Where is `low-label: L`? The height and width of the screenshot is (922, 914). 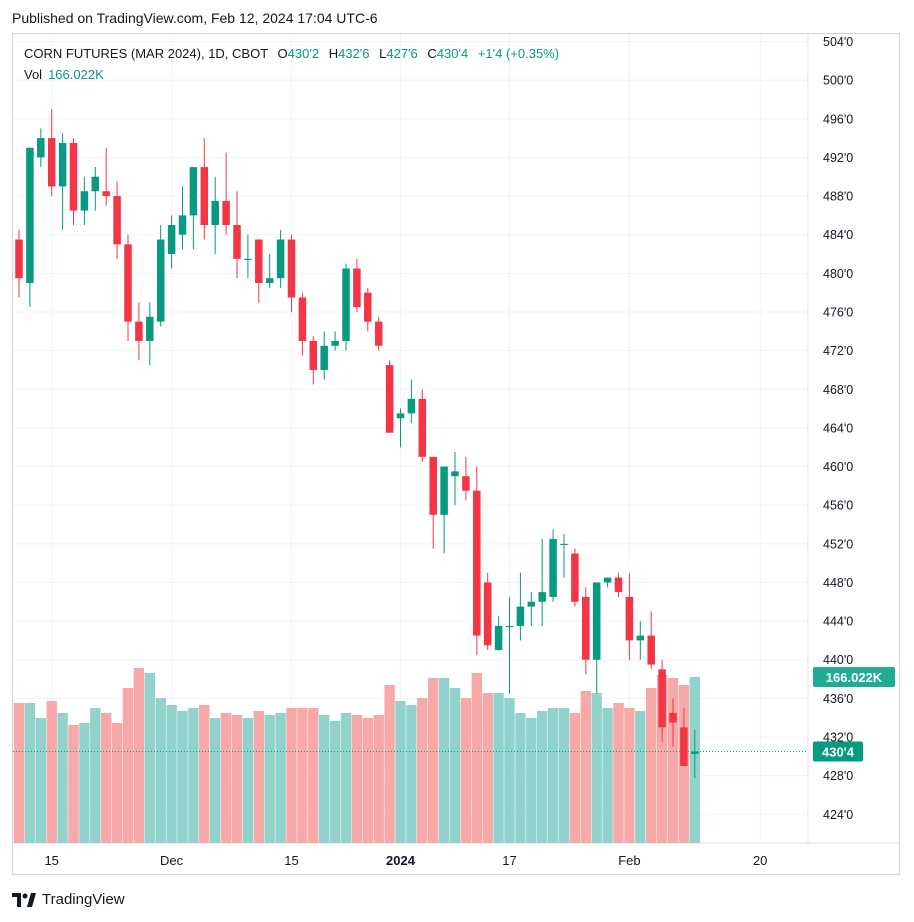
low-label: L is located at coordinates (383, 53).